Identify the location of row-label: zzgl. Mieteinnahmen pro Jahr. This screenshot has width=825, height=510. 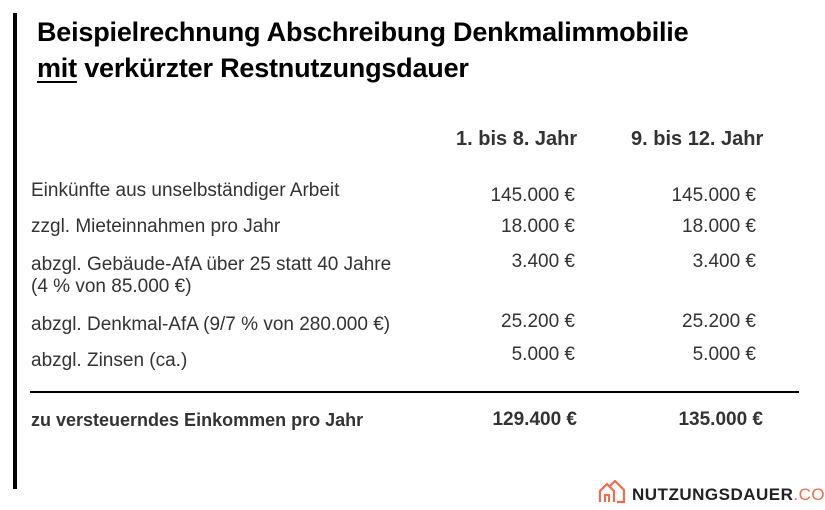
(156, 226).